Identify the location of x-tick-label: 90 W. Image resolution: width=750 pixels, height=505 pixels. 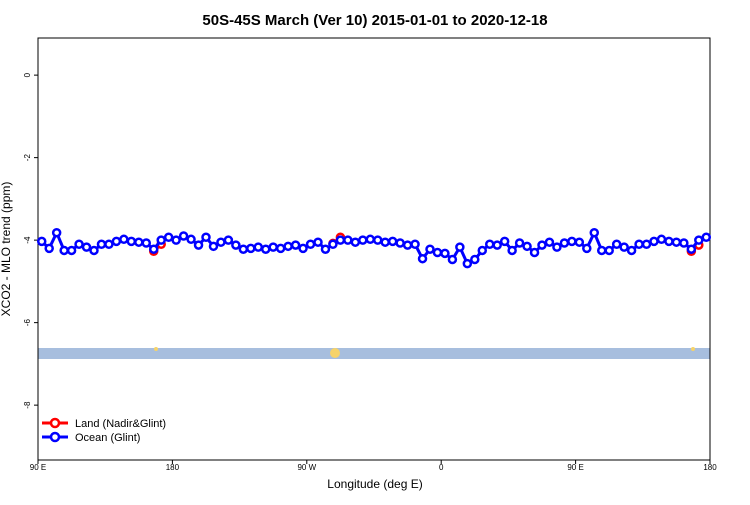
(306, 467).